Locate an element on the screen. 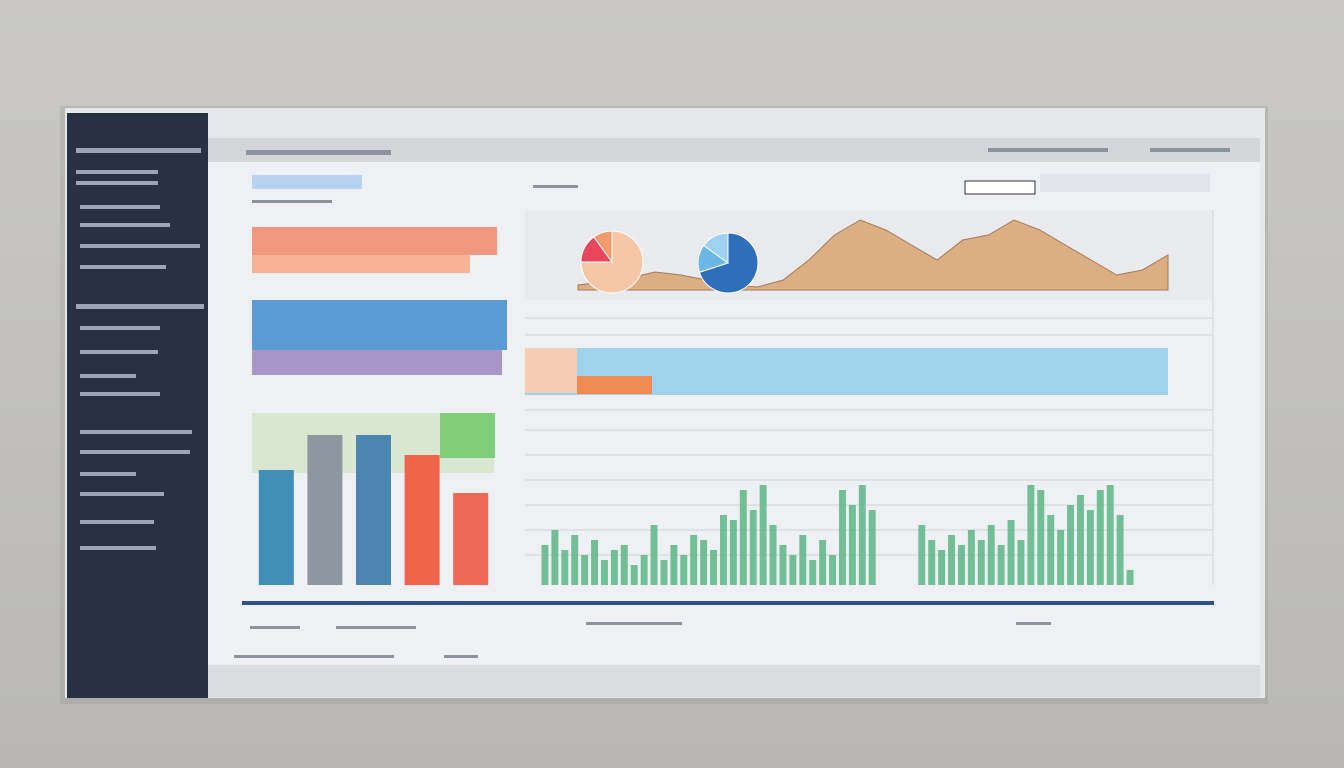 This screenshot has height=768, width=1344. divider is located at coordinates (728, 603).